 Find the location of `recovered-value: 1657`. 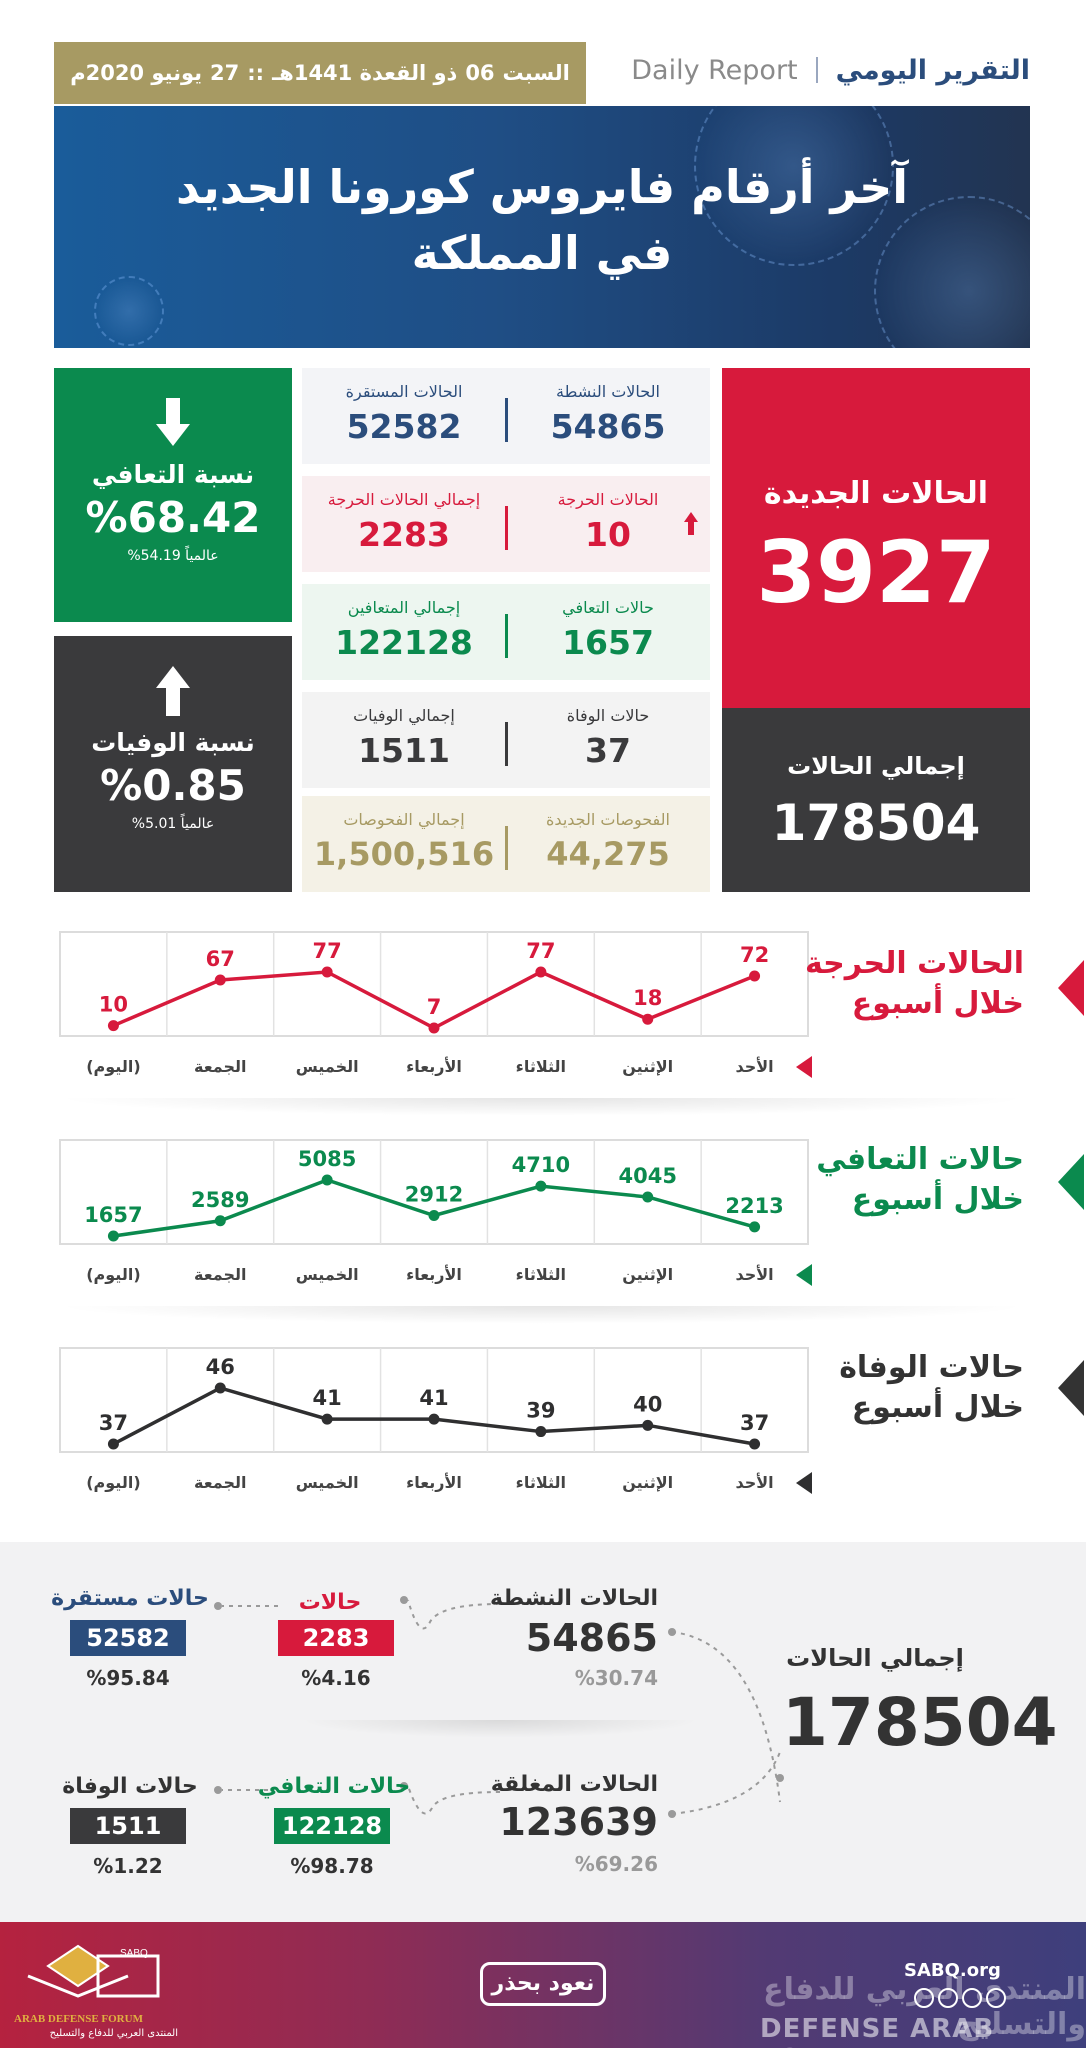

recovered-value: 1657 is located at coordinates (608, 642).